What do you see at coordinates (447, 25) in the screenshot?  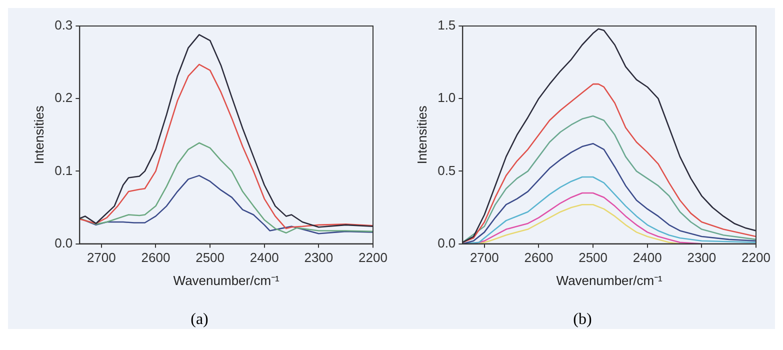 I see `y-tick-label: 1.5` at bounding box center [447, 25].